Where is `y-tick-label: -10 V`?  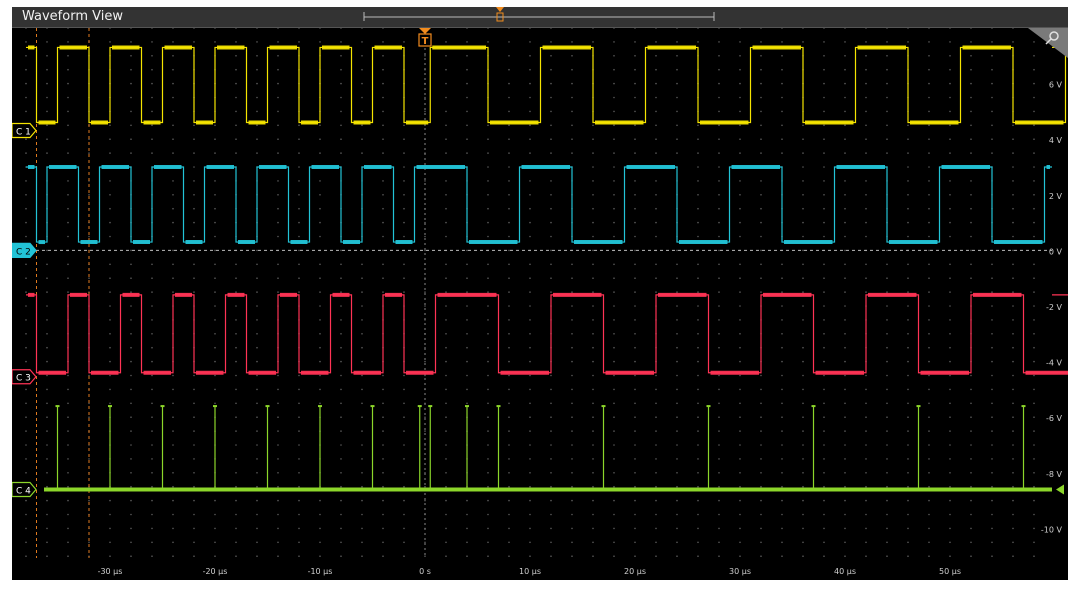 y-tick-label: -10 V is located at coordinates (1052, 529).